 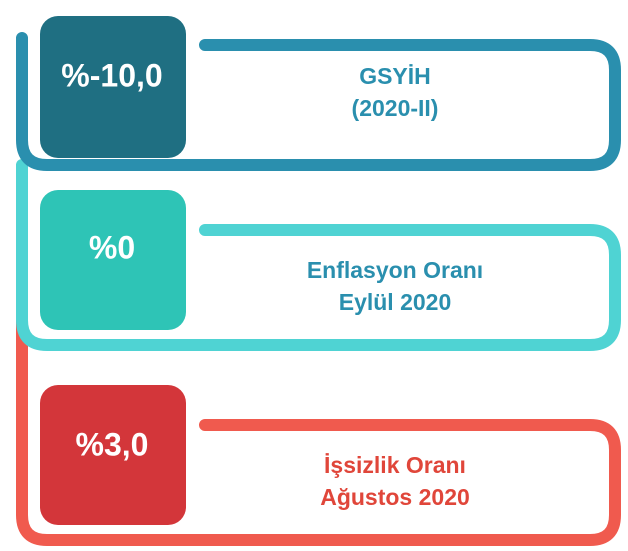 What do you see at coordinates (395, 465) in the screenshot?
I see `label: İşsizlik Oranı` at bounding box center [395, 465].